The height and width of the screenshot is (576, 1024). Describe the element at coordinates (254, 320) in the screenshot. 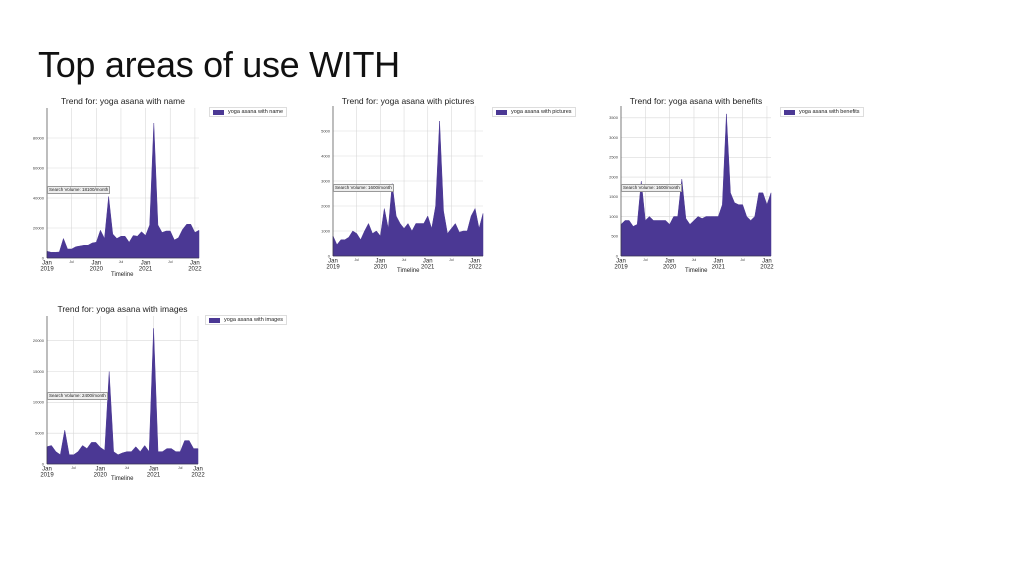

I see `legend-label: yoga asana with images` at that location.